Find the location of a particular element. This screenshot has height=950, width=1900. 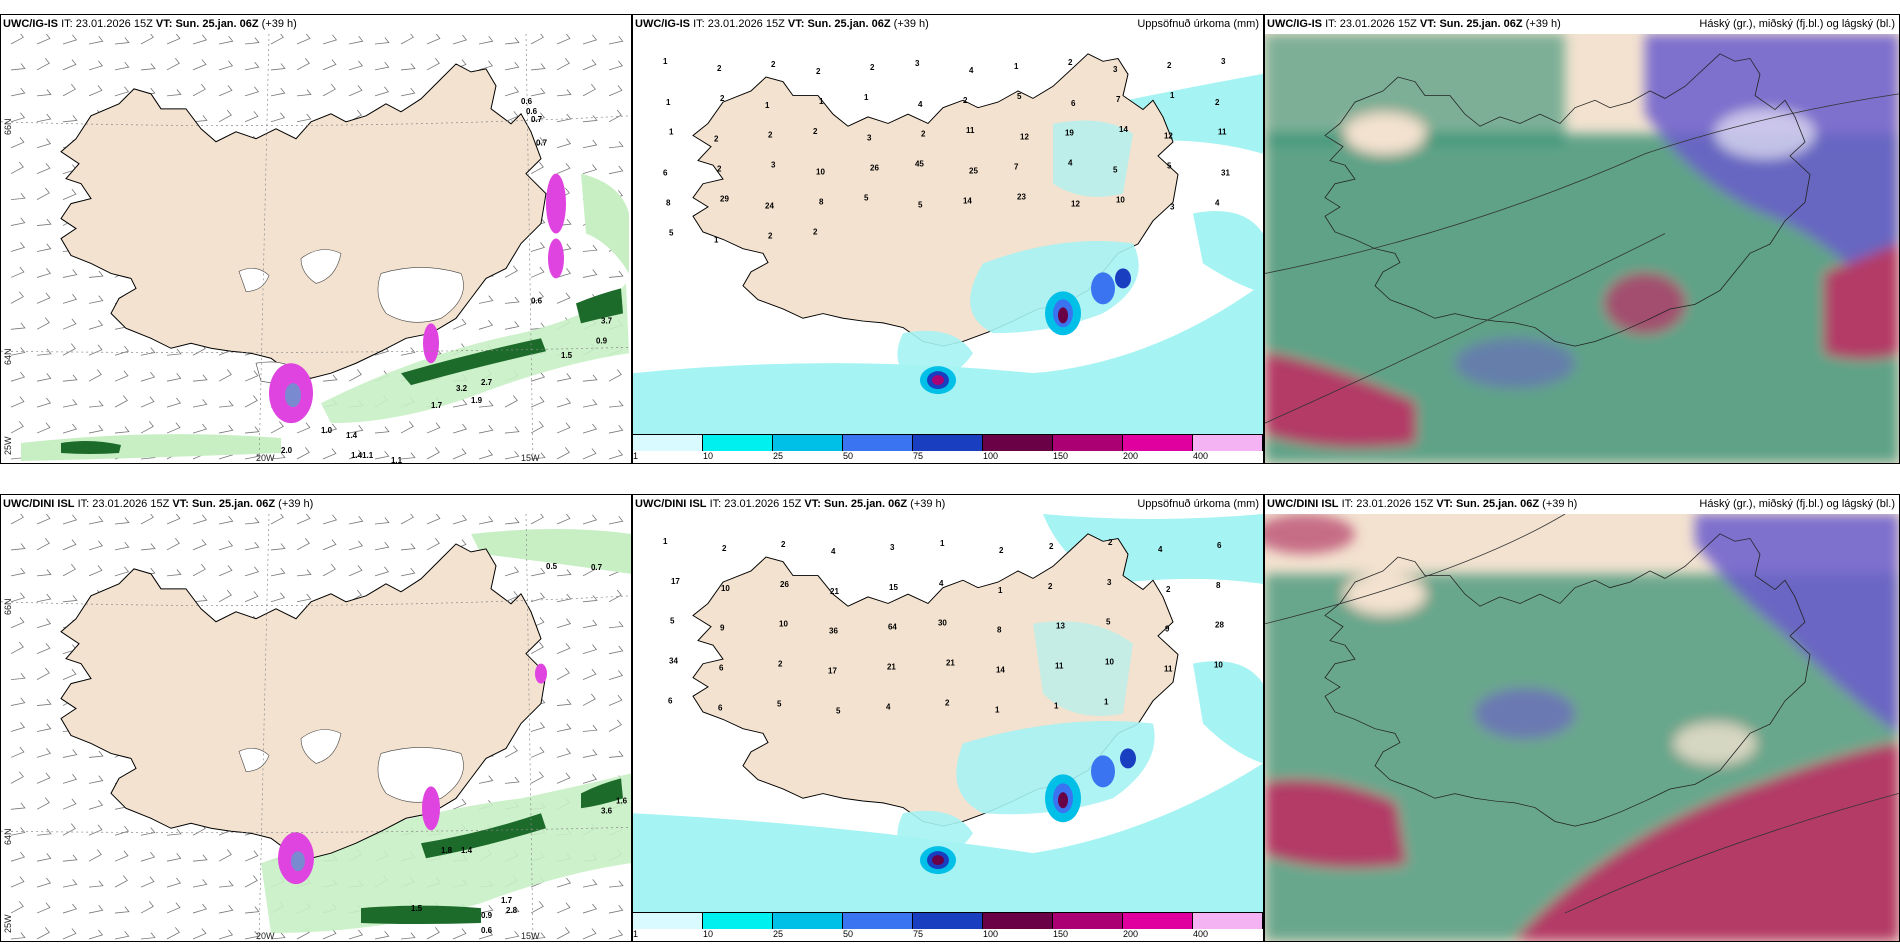

legend-tick: 1 is located at coordinates (636, 934).